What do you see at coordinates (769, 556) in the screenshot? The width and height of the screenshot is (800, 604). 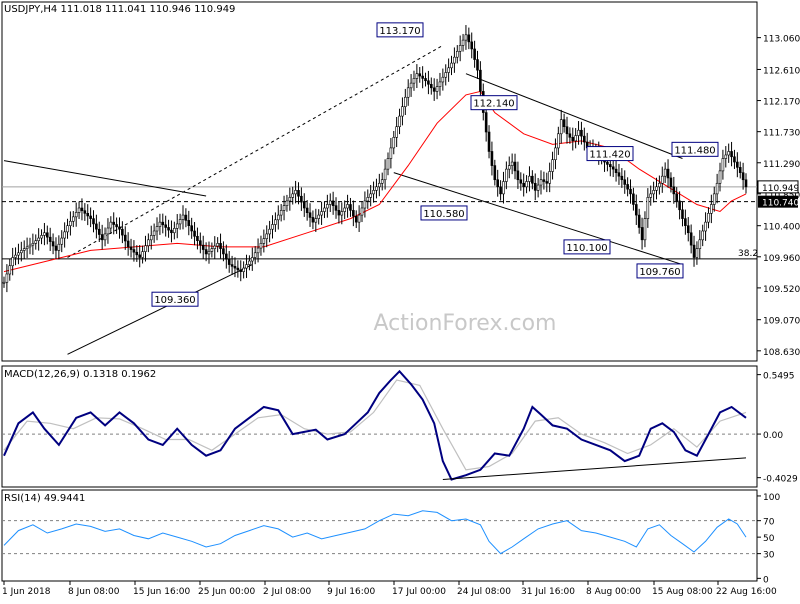 I see `rsi-axis-label: 30` at bounding box center [769, 556].